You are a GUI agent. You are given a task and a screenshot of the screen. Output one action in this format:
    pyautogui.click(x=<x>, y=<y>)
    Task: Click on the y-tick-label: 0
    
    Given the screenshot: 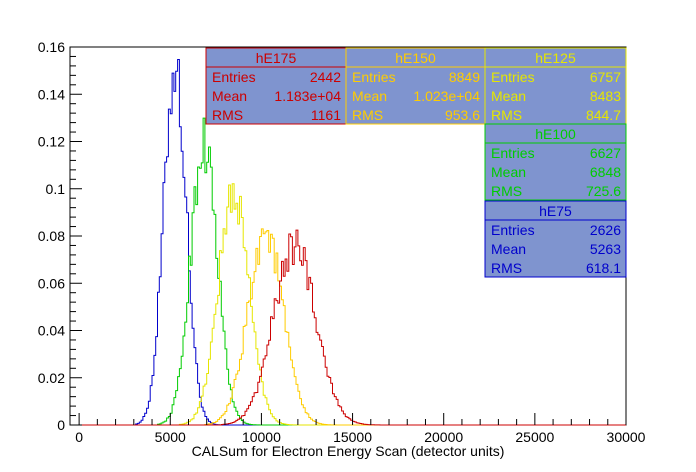 What is the action you would take?
    pyautogui.click(x=61, y=425)
    